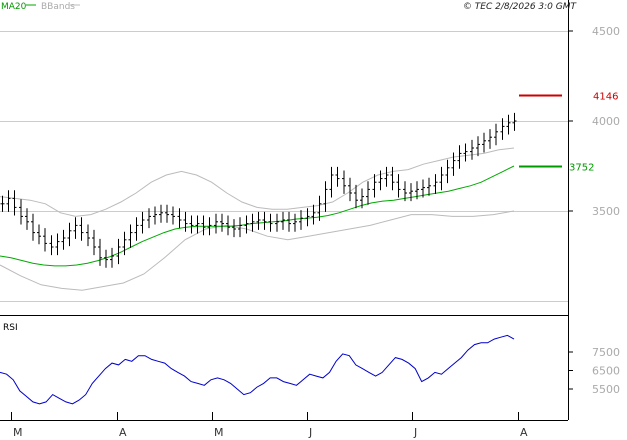 Image resolution: width=627 pixels, height=440 pixels. I want to click on legend: MA20 BBands, so click(40, 7).